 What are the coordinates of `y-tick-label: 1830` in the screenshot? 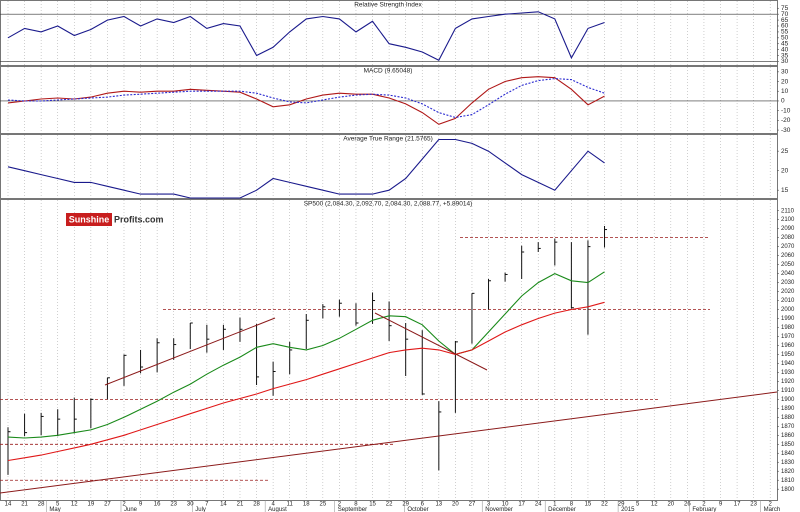 It's located at (788, 463).